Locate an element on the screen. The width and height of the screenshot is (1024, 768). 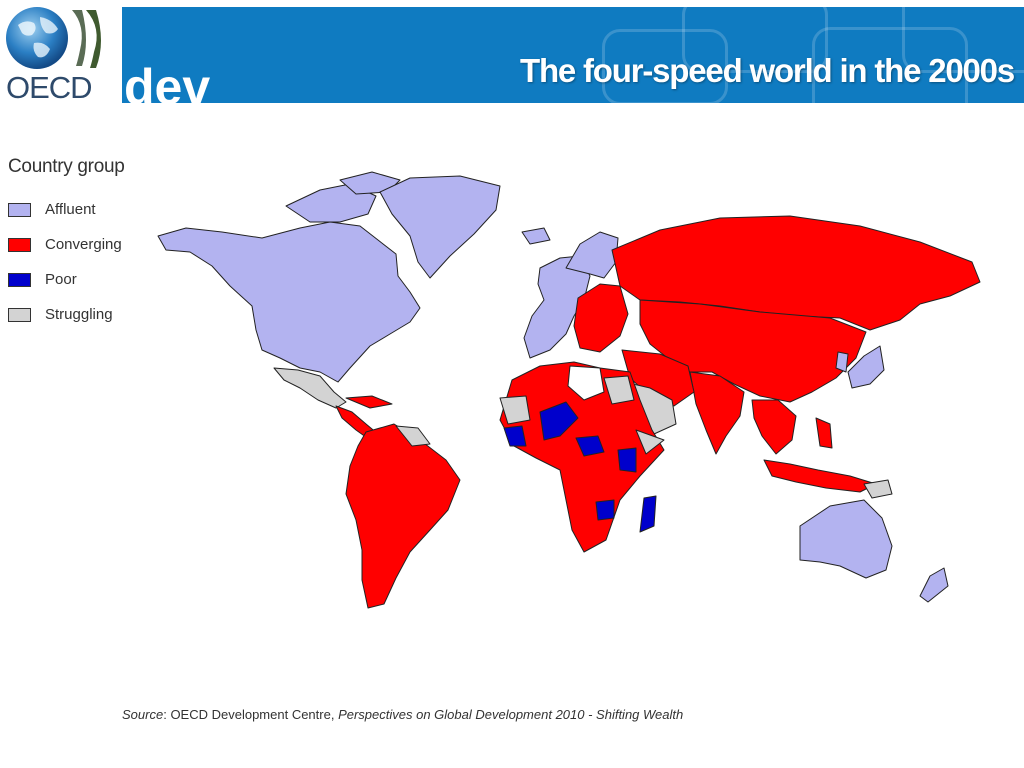
region-south-america is located at coordinates (403, 516).